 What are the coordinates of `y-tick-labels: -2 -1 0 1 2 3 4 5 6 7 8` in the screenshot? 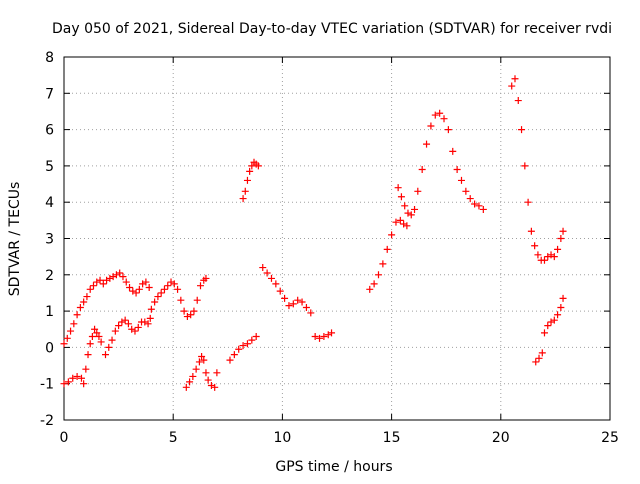 It's located at (47, 239).